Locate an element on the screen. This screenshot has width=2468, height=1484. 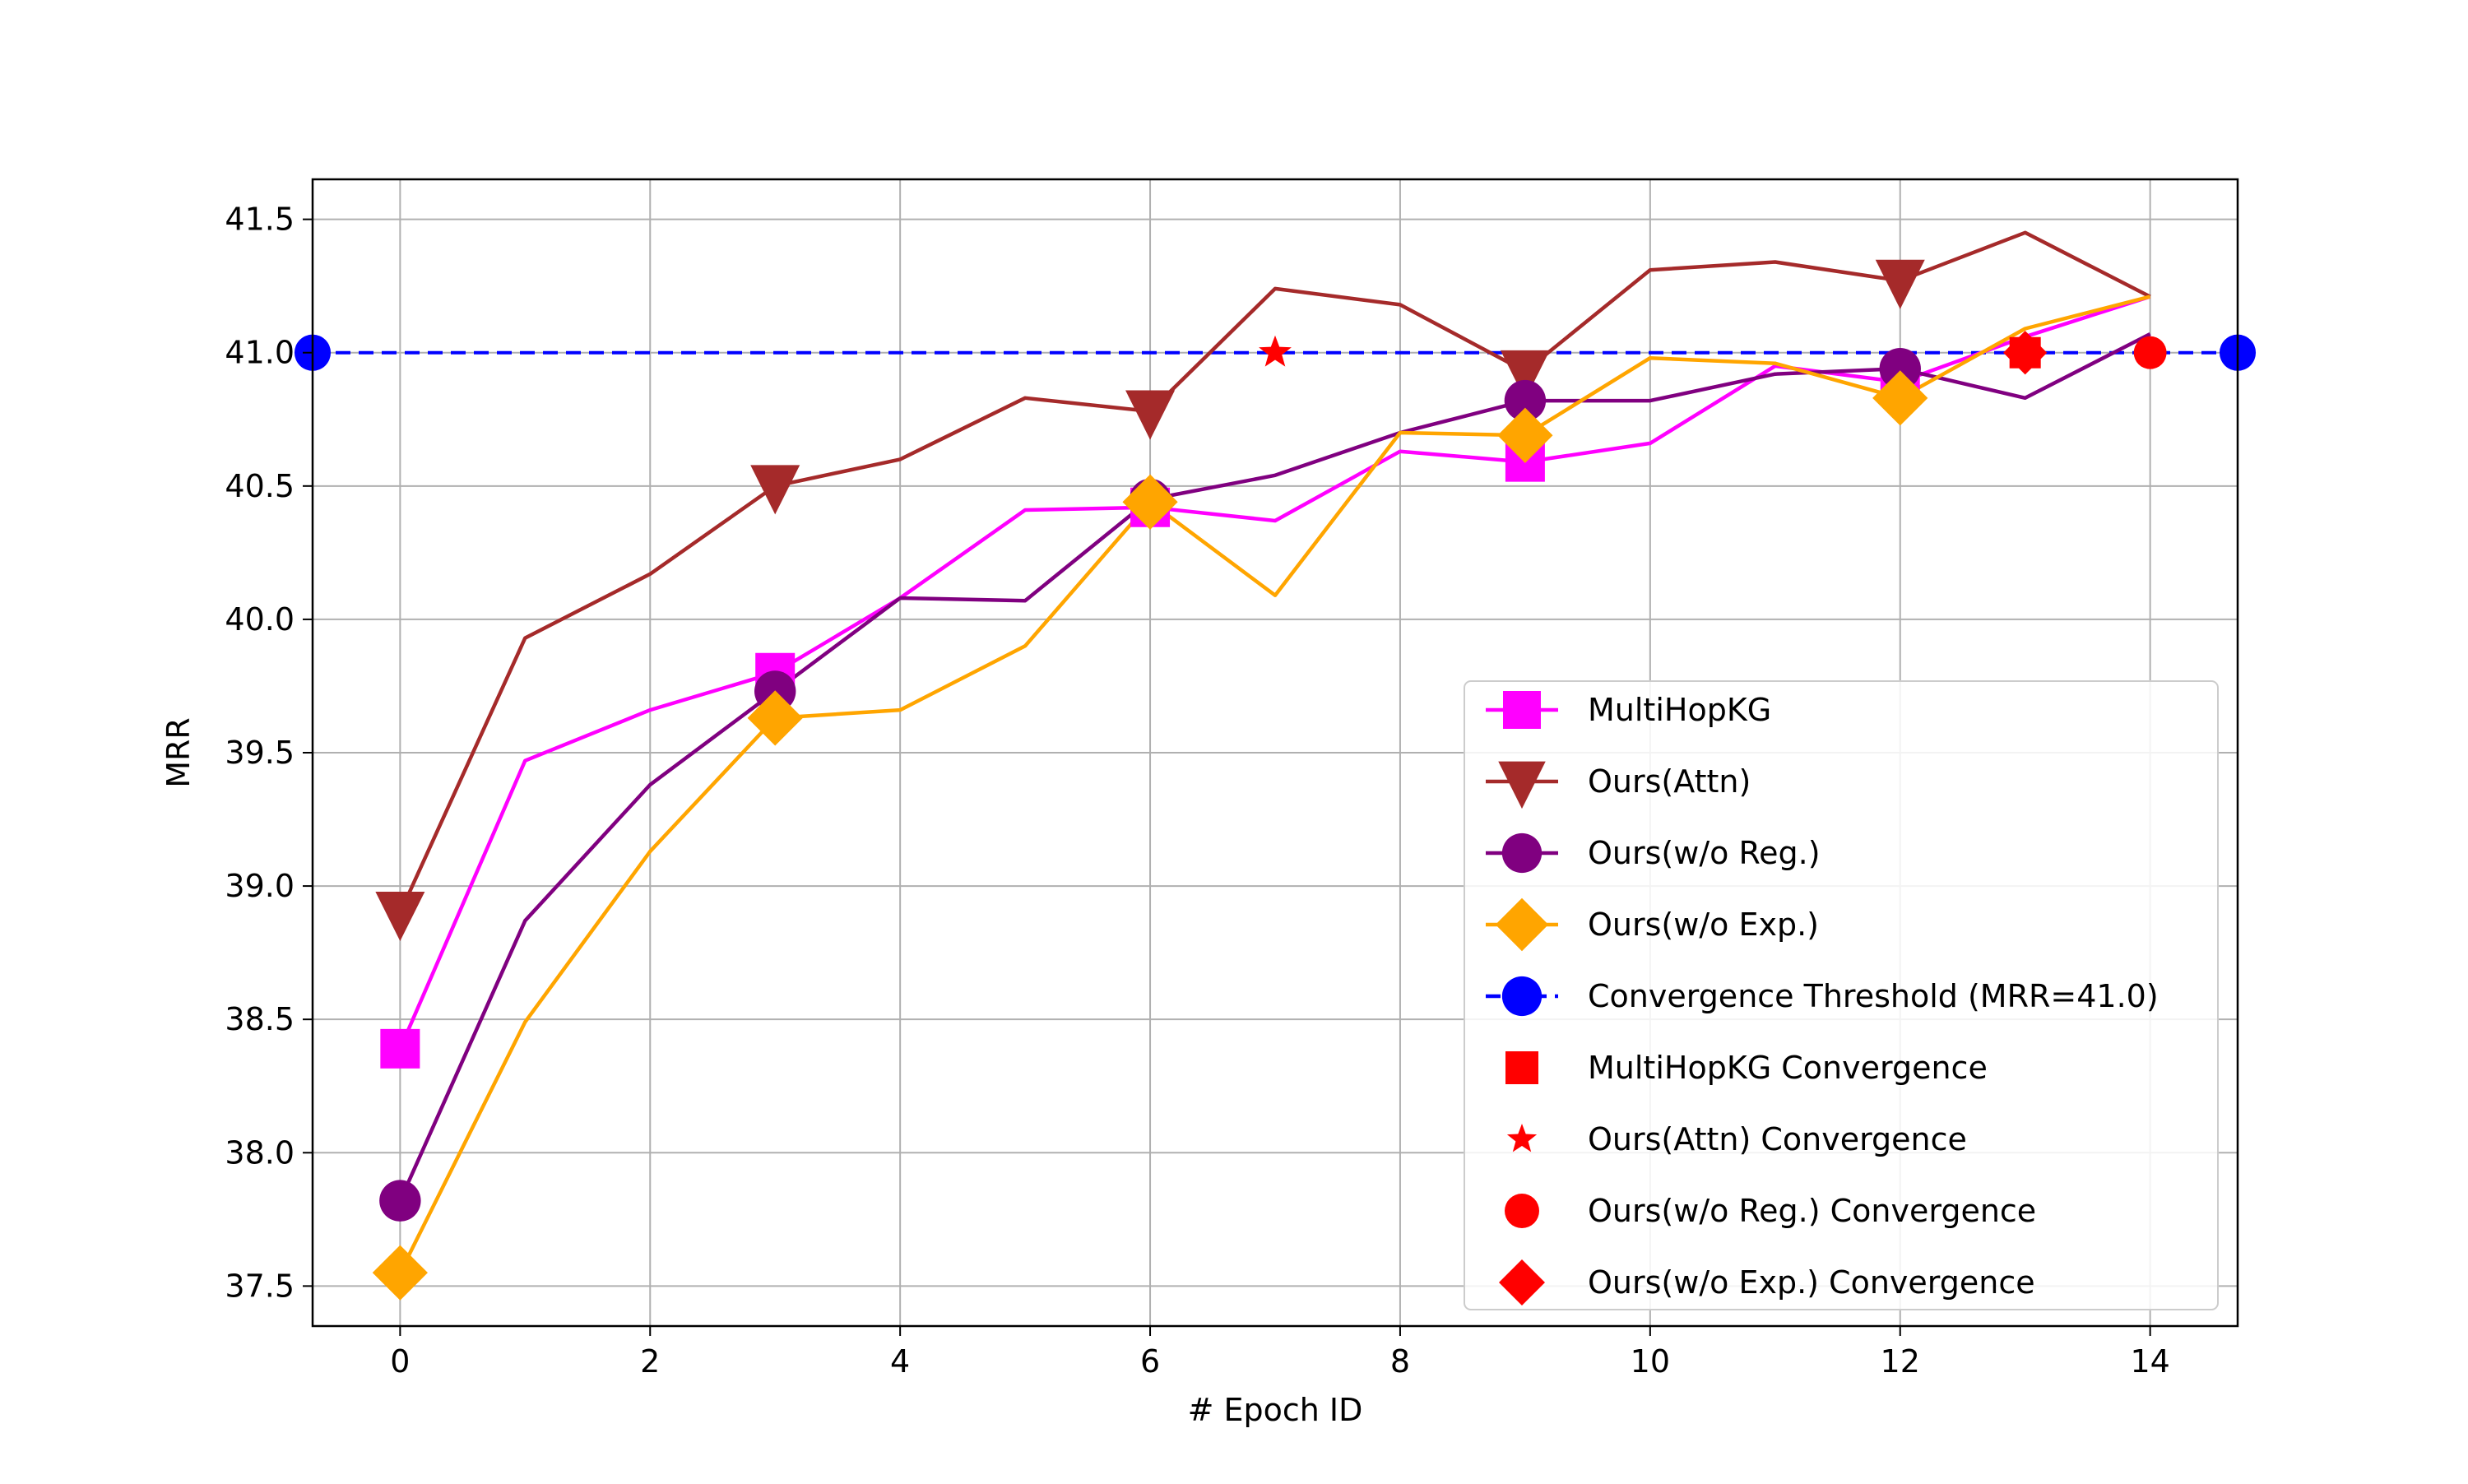
x-tick-label: 0 is located at coordinates (400, 1361).